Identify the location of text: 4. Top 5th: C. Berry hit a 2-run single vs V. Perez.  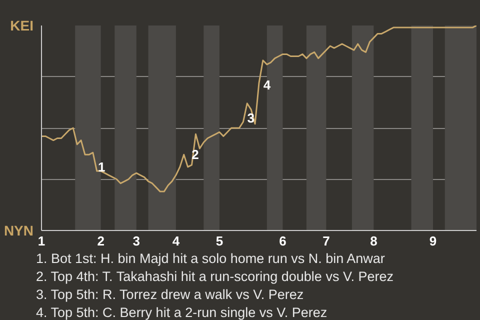
(182, 312).